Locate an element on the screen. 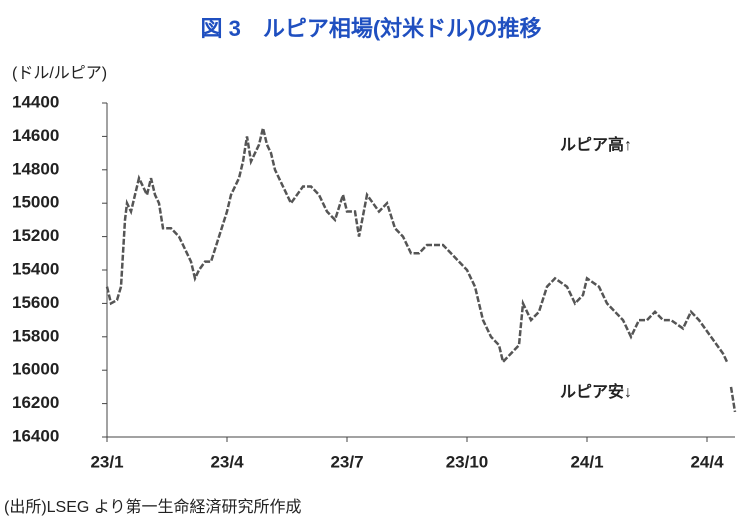 This screenshot has width=742, height=523. x-tick-label: 23/7 is located at coordinates (346, 461).